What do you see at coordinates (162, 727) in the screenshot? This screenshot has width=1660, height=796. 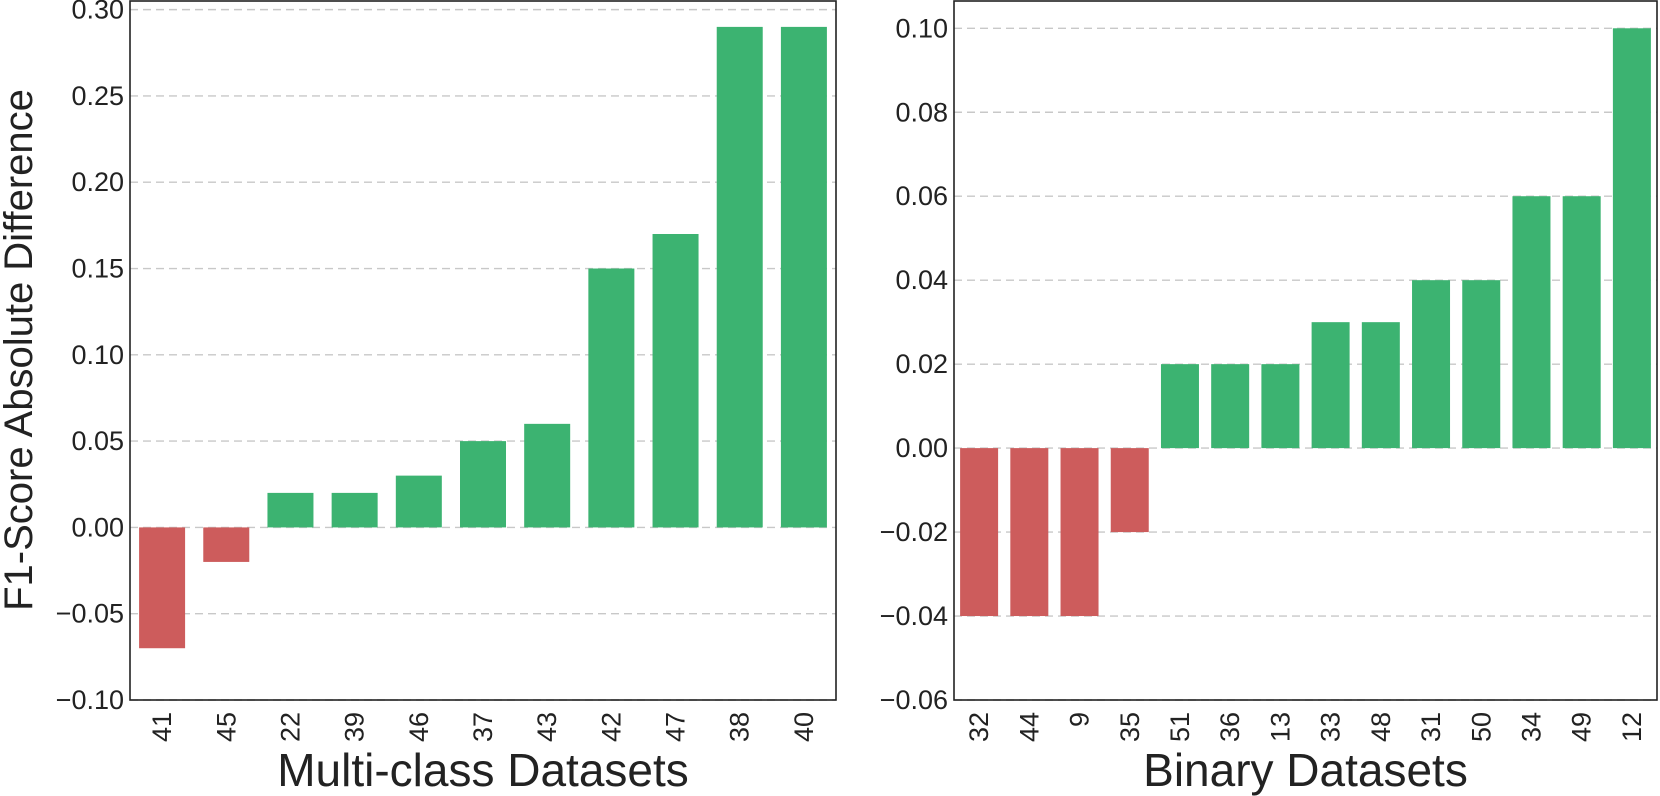 I see `x-tick-label: 41` at bounding box center [162, 727].